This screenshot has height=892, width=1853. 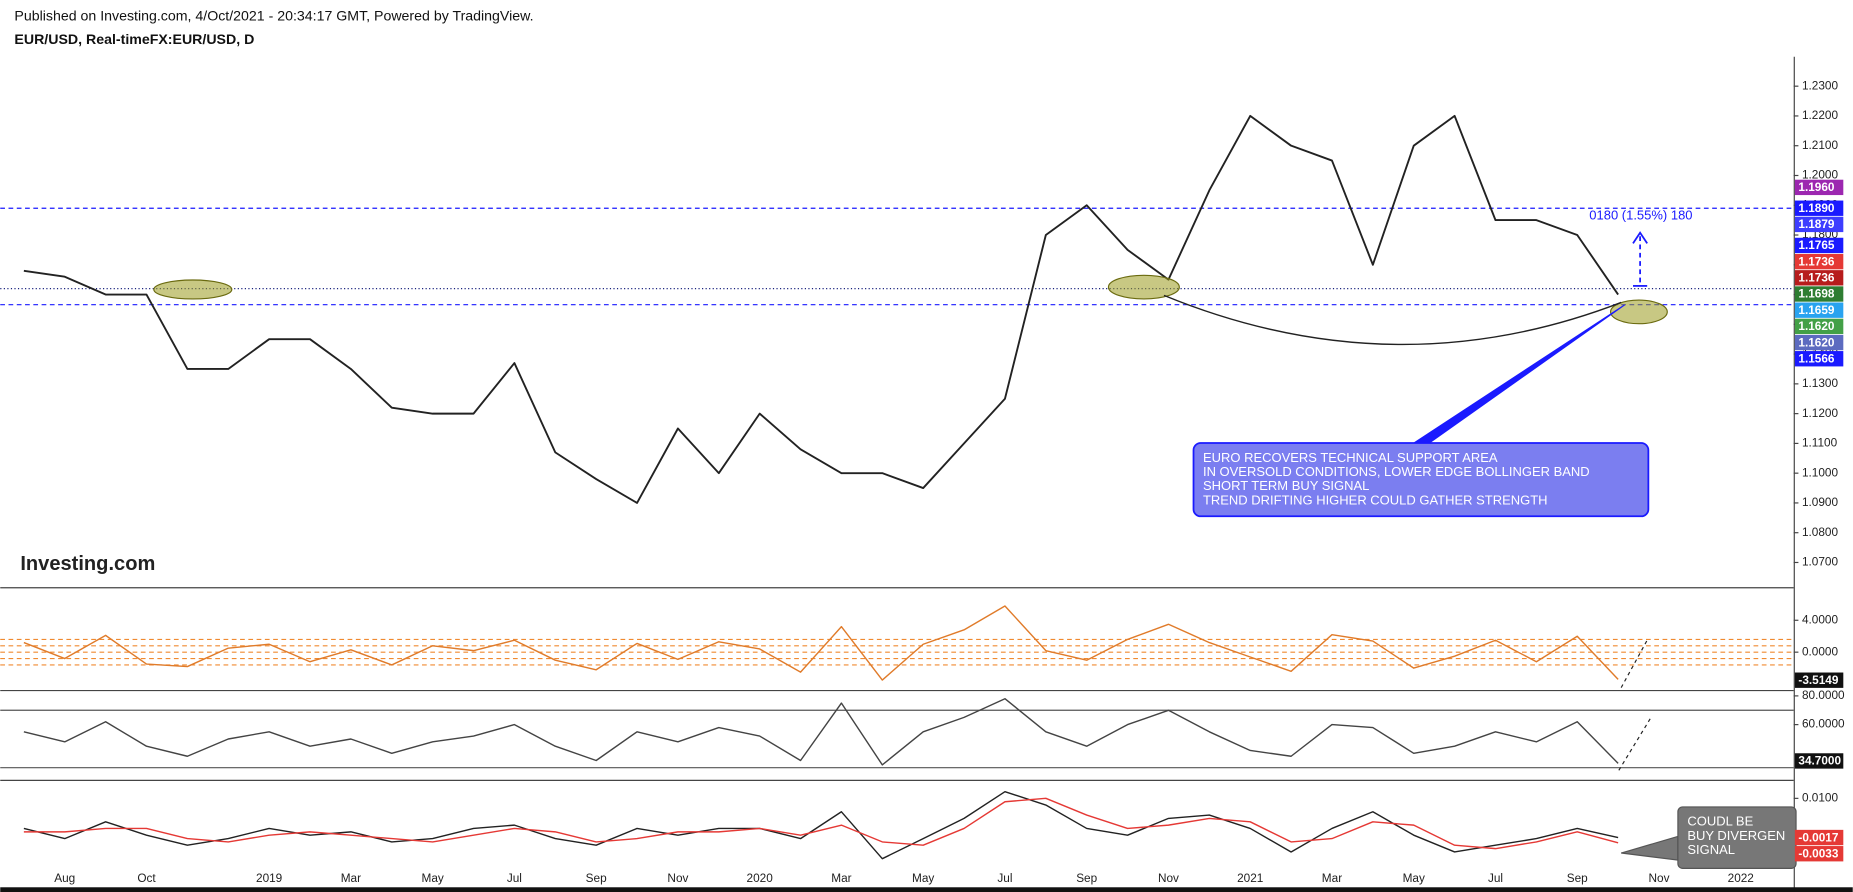 What do you see at coordinates (1711, 849) in the screenshot?
I see `divergence-note: SIGNAL` at bounding box center [1711, 849].